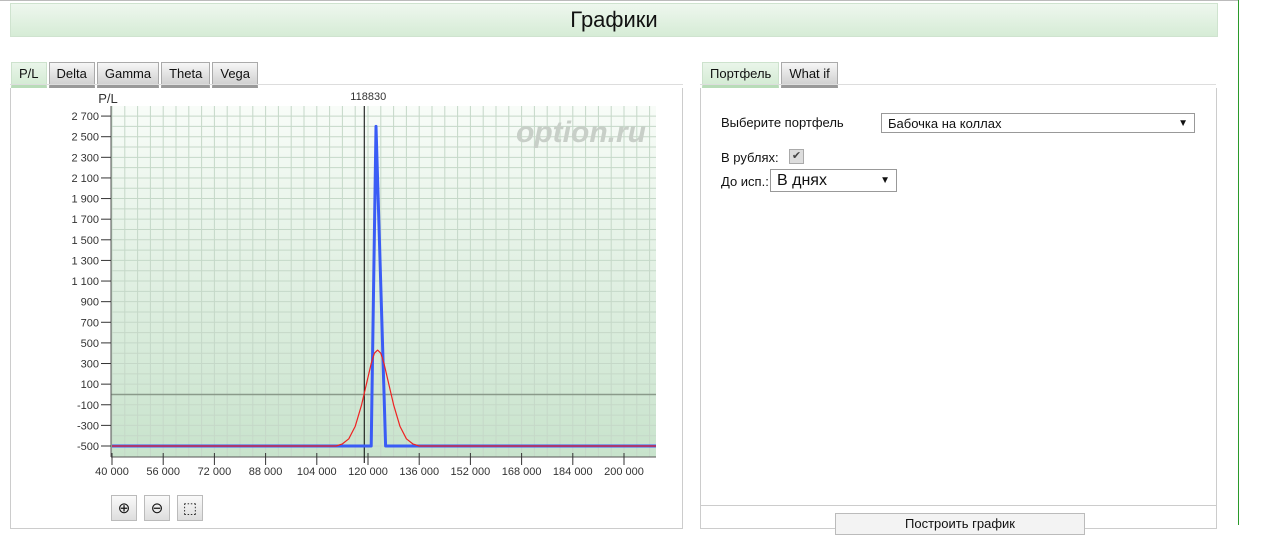  I want to click on top-border, so click(619, 0).